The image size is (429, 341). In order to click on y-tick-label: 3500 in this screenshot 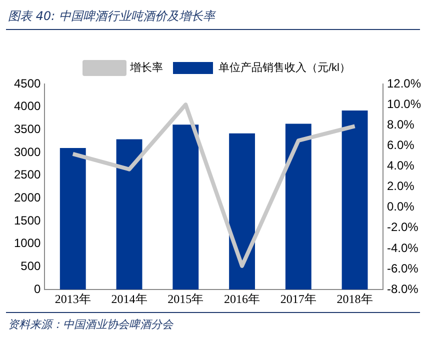, I will do `click(28, 129)`.